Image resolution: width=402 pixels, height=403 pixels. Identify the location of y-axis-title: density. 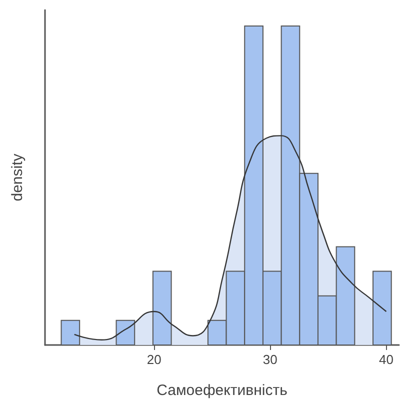
(17, 177).